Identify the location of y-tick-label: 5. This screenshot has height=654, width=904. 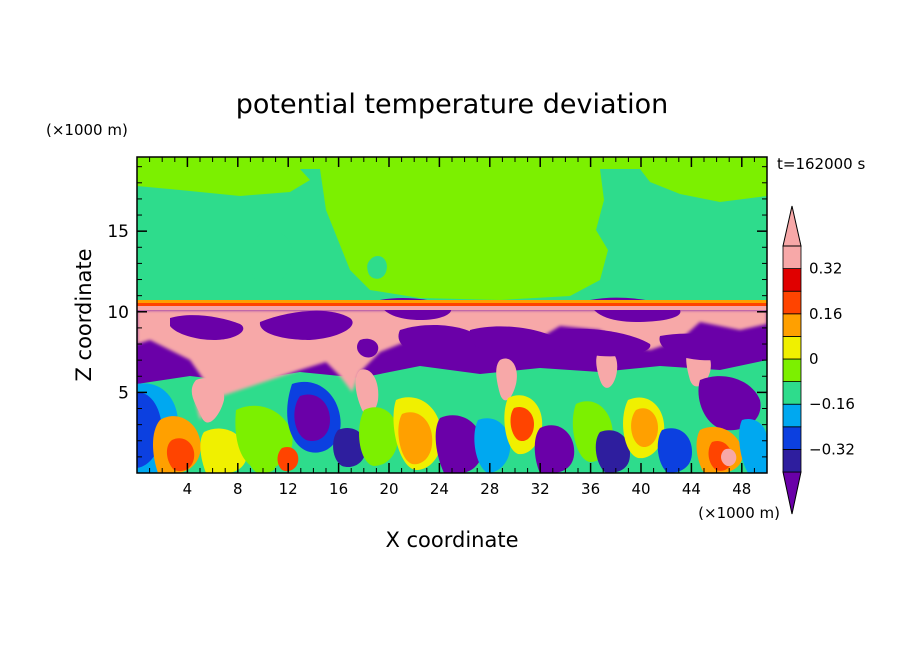
(123, 393).